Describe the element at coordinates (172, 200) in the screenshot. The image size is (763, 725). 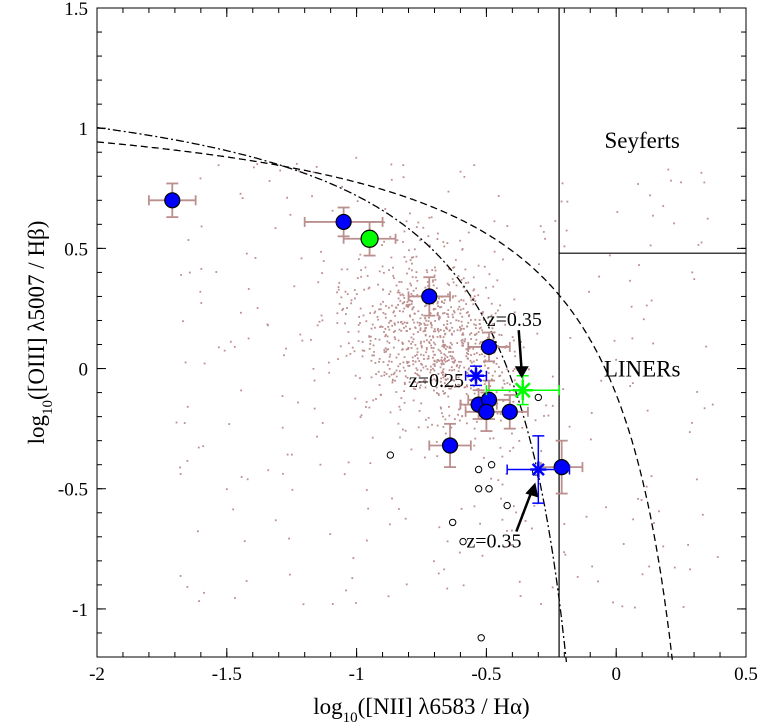
I see `blue-filled-point` at that location.